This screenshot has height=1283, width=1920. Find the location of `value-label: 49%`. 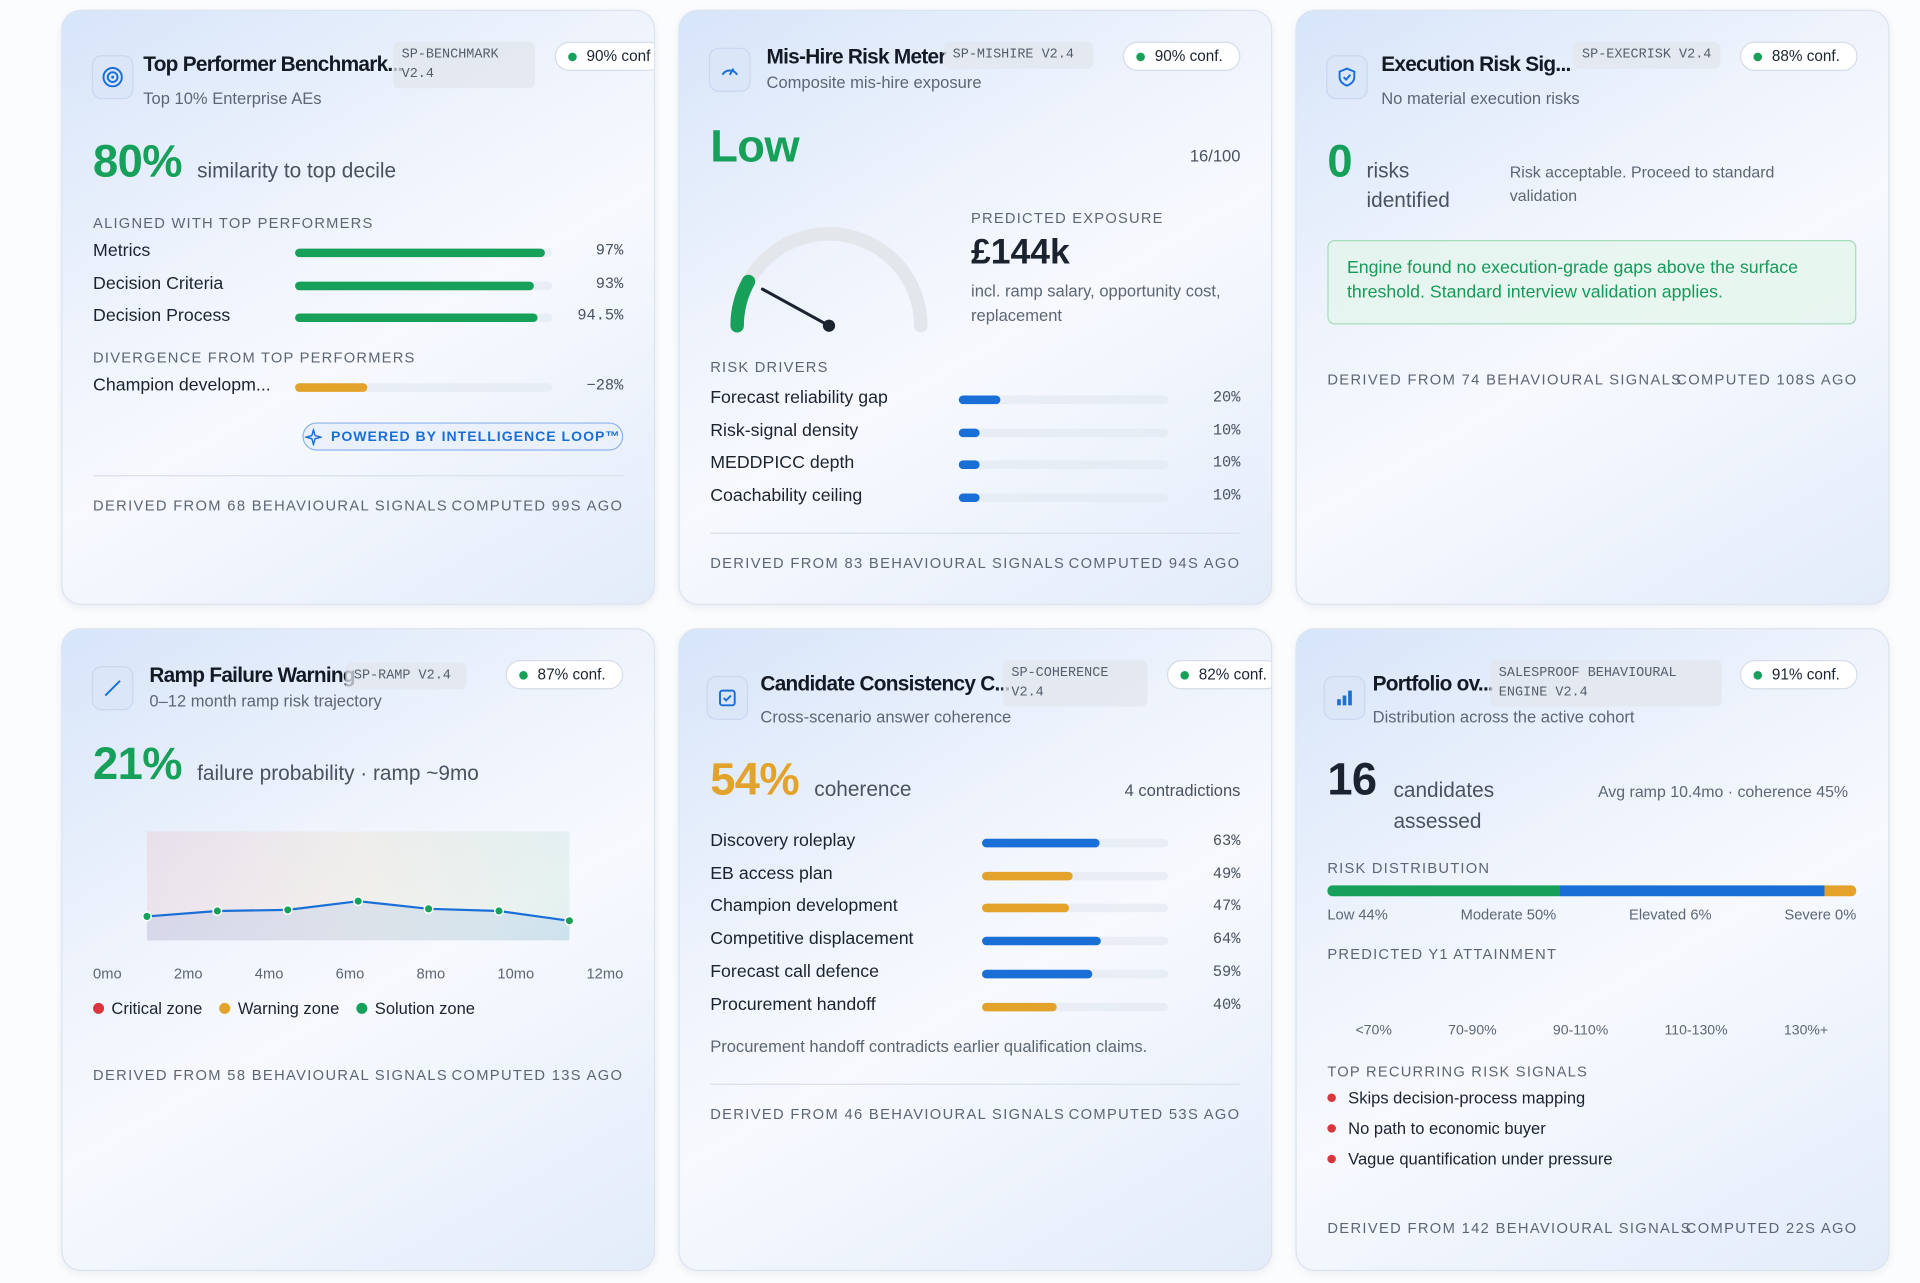

value-label: 49% is located at coordinates (1226, 874).